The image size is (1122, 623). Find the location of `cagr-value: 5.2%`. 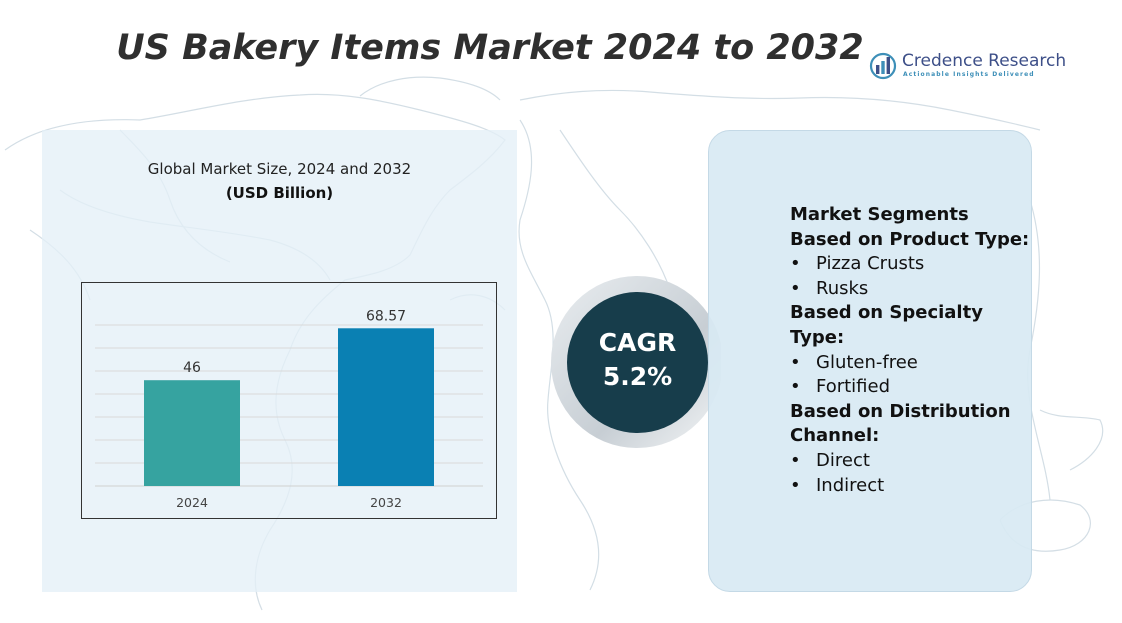

cagr-value: 5.2% is located at coordinates (637, 376).